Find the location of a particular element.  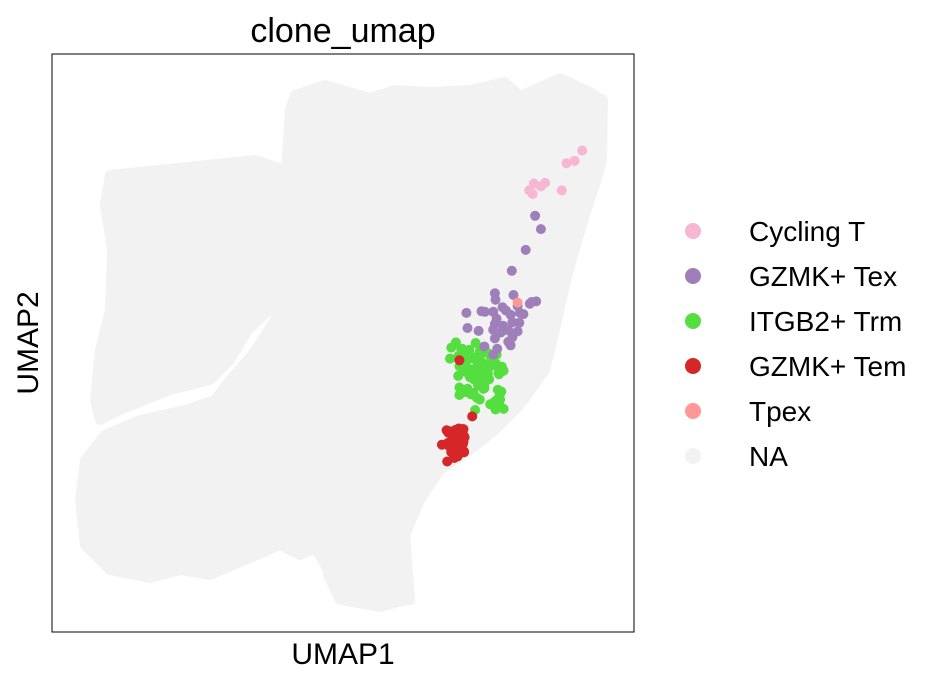

legend-marker-cycling-t is located at coordinates (693, 231).